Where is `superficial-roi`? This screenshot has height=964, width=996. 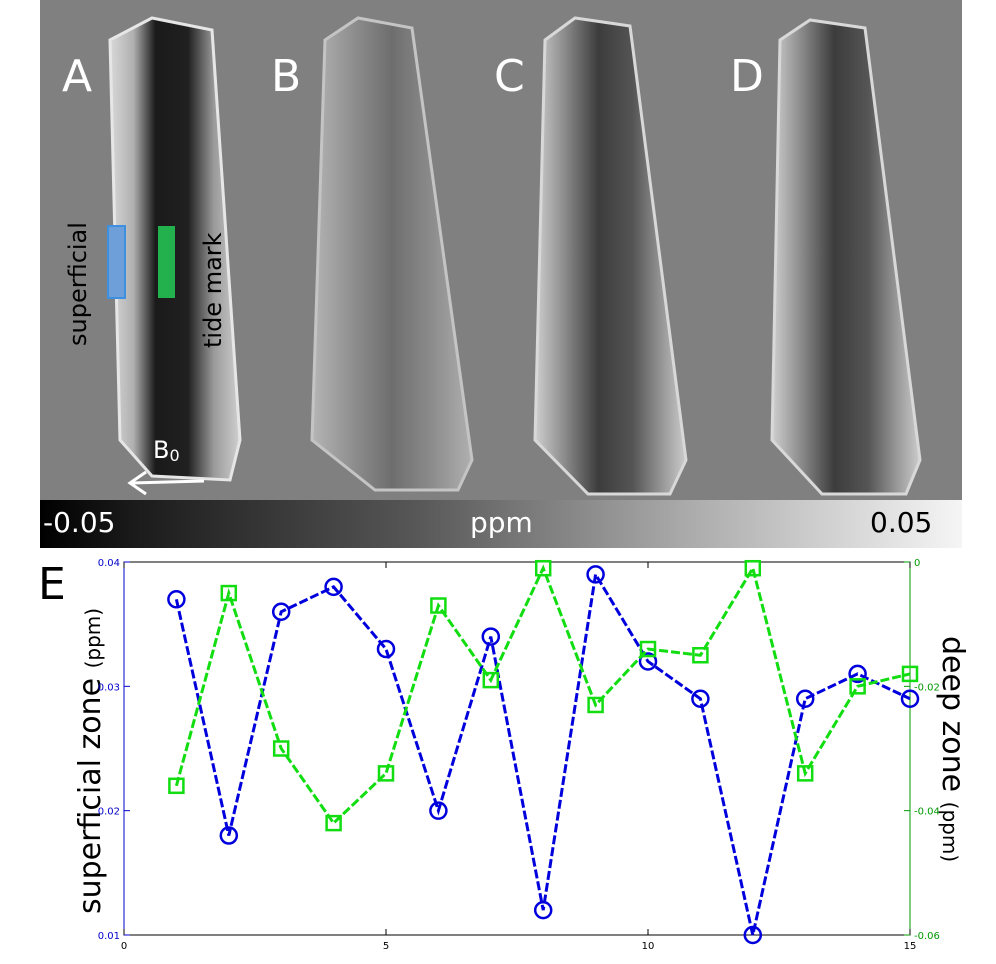
superficial-roi is located at coordinates (116, 262).